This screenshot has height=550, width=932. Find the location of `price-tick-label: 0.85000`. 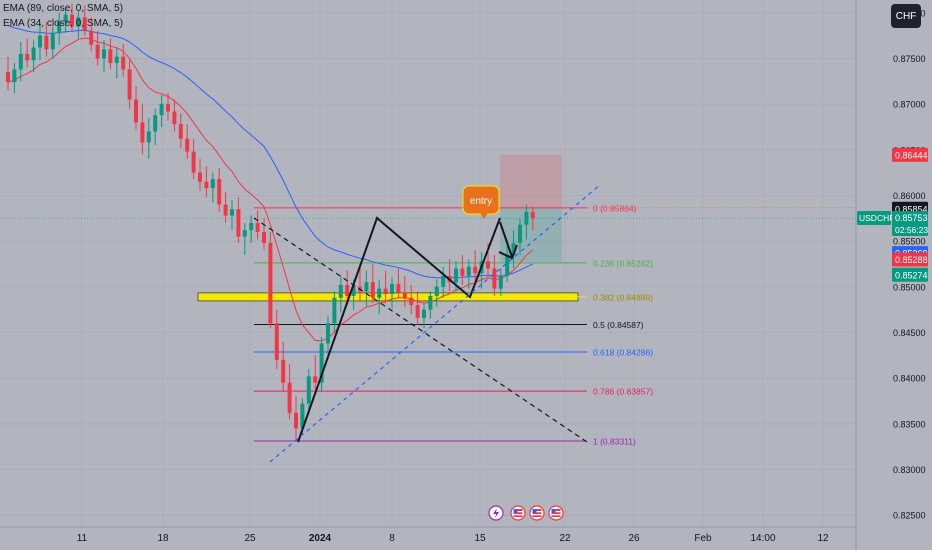

price-tick-label: 0.85000 is located at coordinates (909, 287).